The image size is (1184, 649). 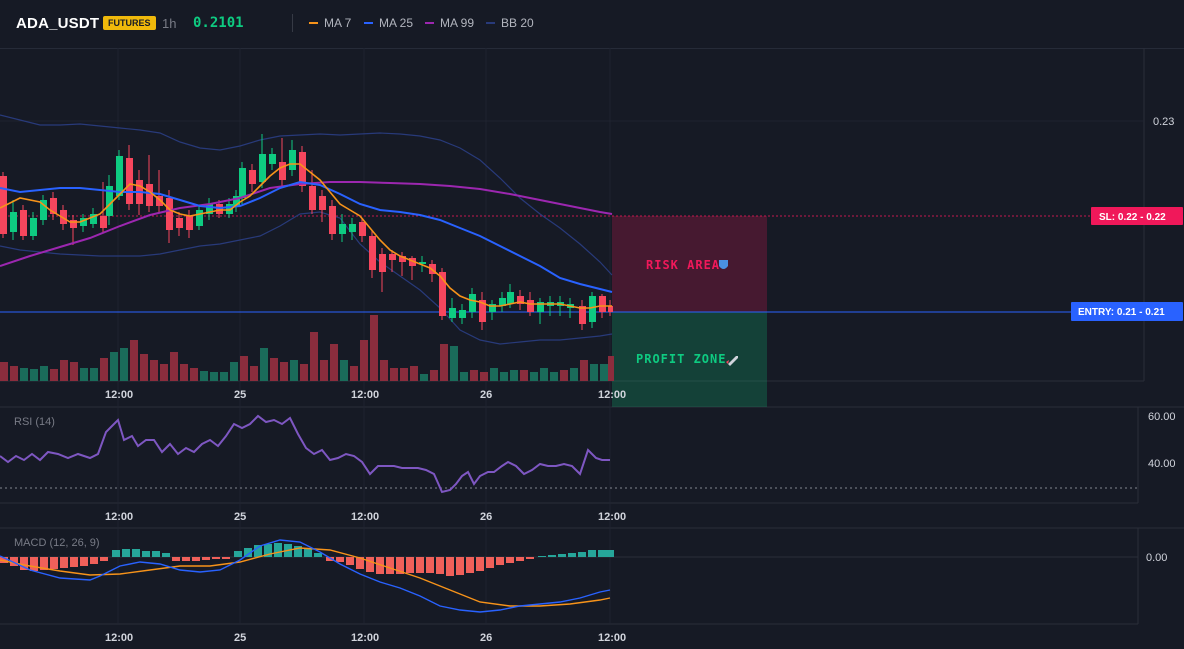 What do you see at coordinates (305, 454) in the screenshot?
I see `rsi-line` at bounding box center [305, 454].